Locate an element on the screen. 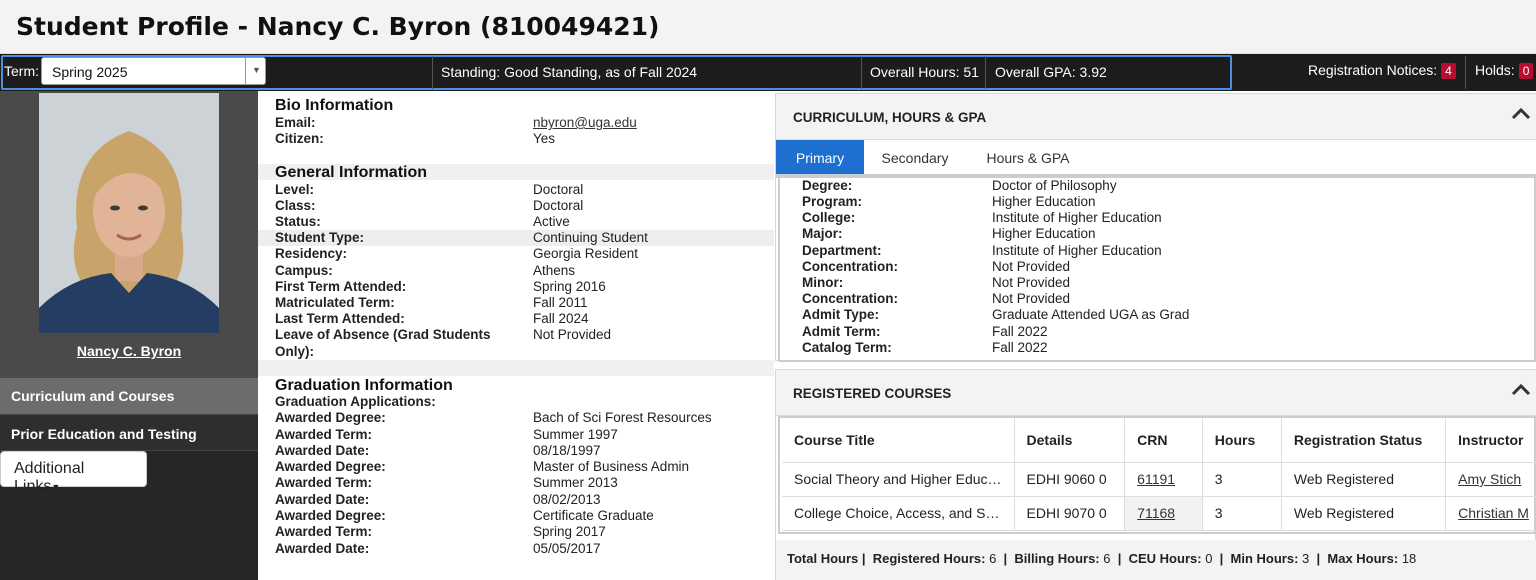  general-row: Level: Doctoral is located at coordinates (524, 190).